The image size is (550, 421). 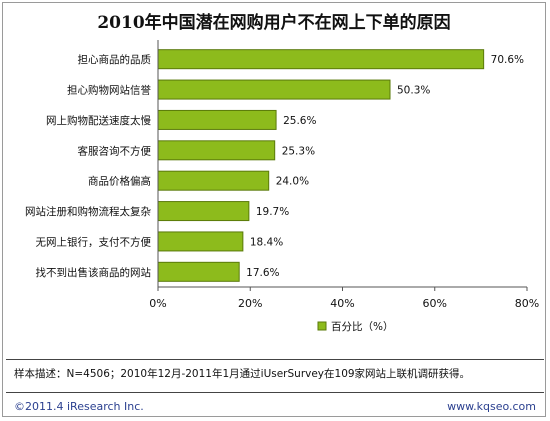 What do you see at coordinates (115, 150) in the screenshot?
I see `category-label-3: 客服咨询不方便` at bounding box center [115, 150].